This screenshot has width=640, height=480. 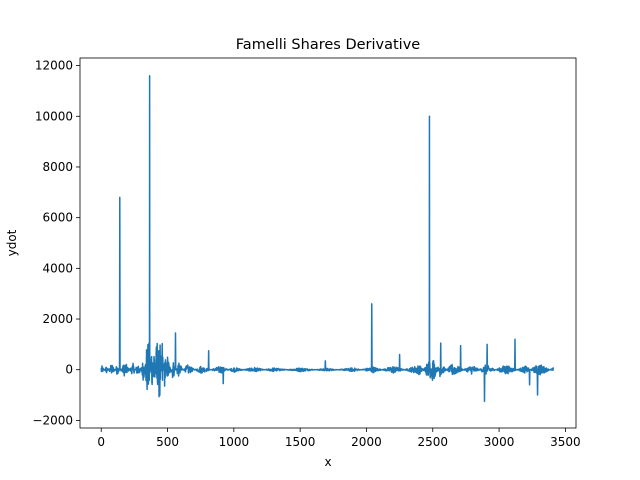 I want to click on y-tick-label: 0, so click(x=69, y=370).